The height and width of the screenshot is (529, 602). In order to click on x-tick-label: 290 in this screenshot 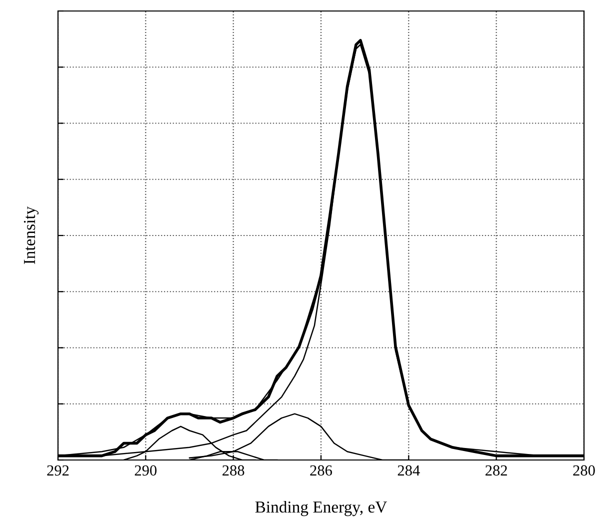, I will do `click(145, 470)`.